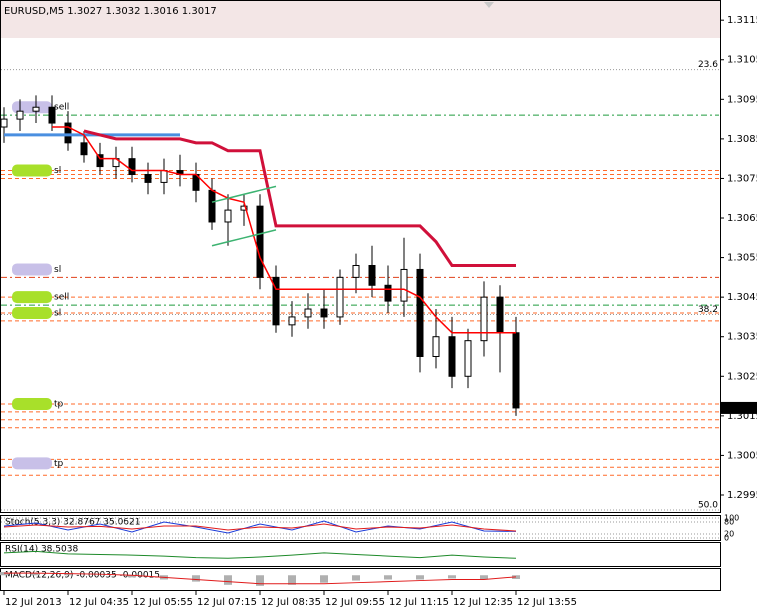 The image size is (757, 609). I want to click on fibo-label: 50.0, so click(708, 506).